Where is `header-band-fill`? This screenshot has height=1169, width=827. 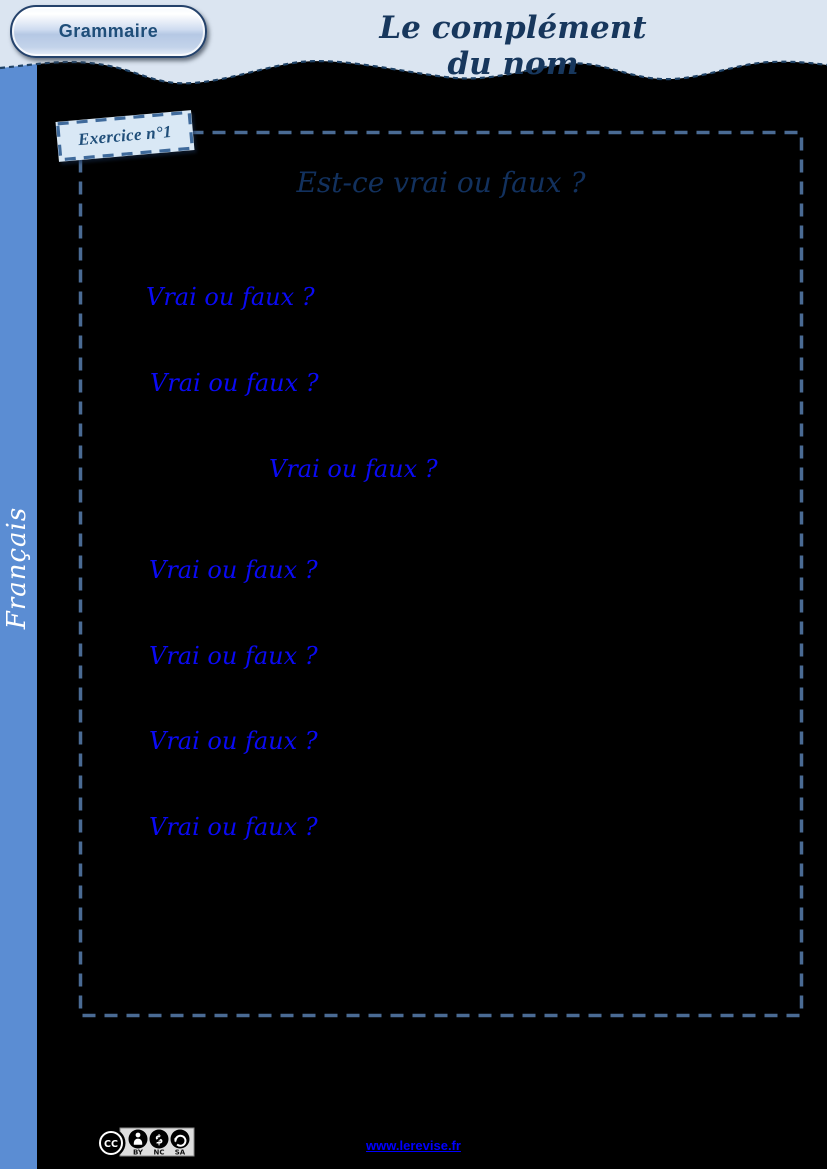 header-band-fill is located at coordinates (413, 42).